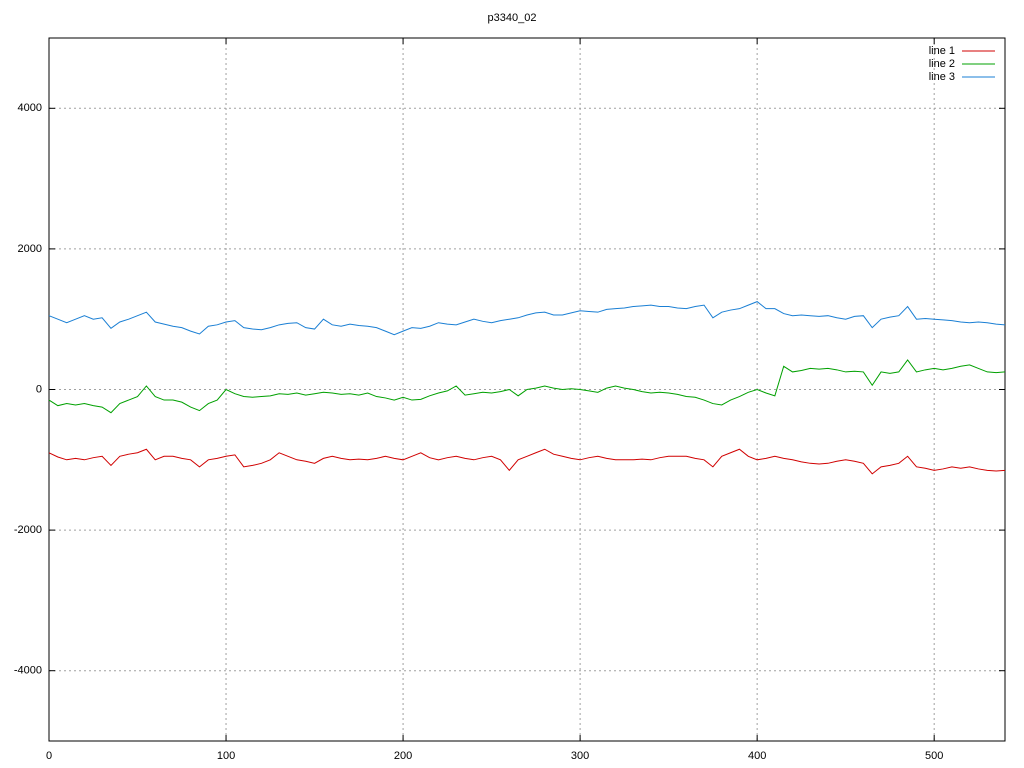 The image size is (1024, 768). I want to click on x-tick-label: 200, so click(403, 756).